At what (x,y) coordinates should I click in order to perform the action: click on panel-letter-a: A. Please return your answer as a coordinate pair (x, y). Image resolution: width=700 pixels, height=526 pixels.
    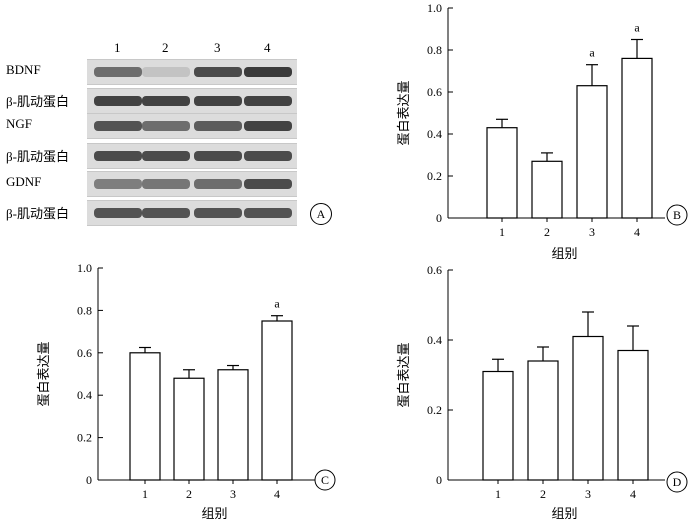
    Looking at the image, I should click on (321, 214).